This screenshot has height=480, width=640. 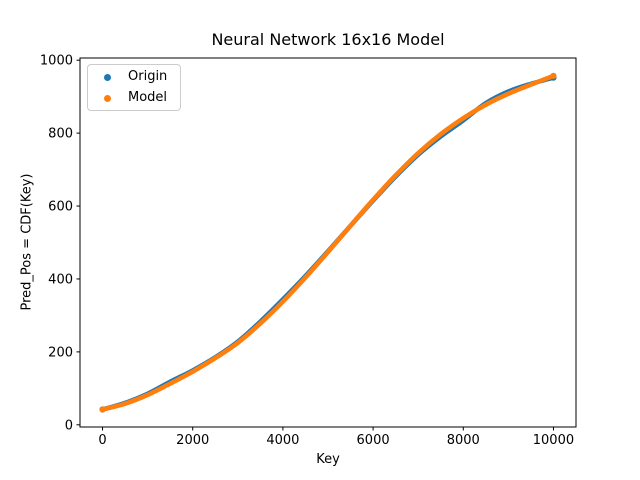 What do you see at coordinates (60, 207) in the screenshot?
I see `y-tick-label: 600` at bounding box center [60, 207].